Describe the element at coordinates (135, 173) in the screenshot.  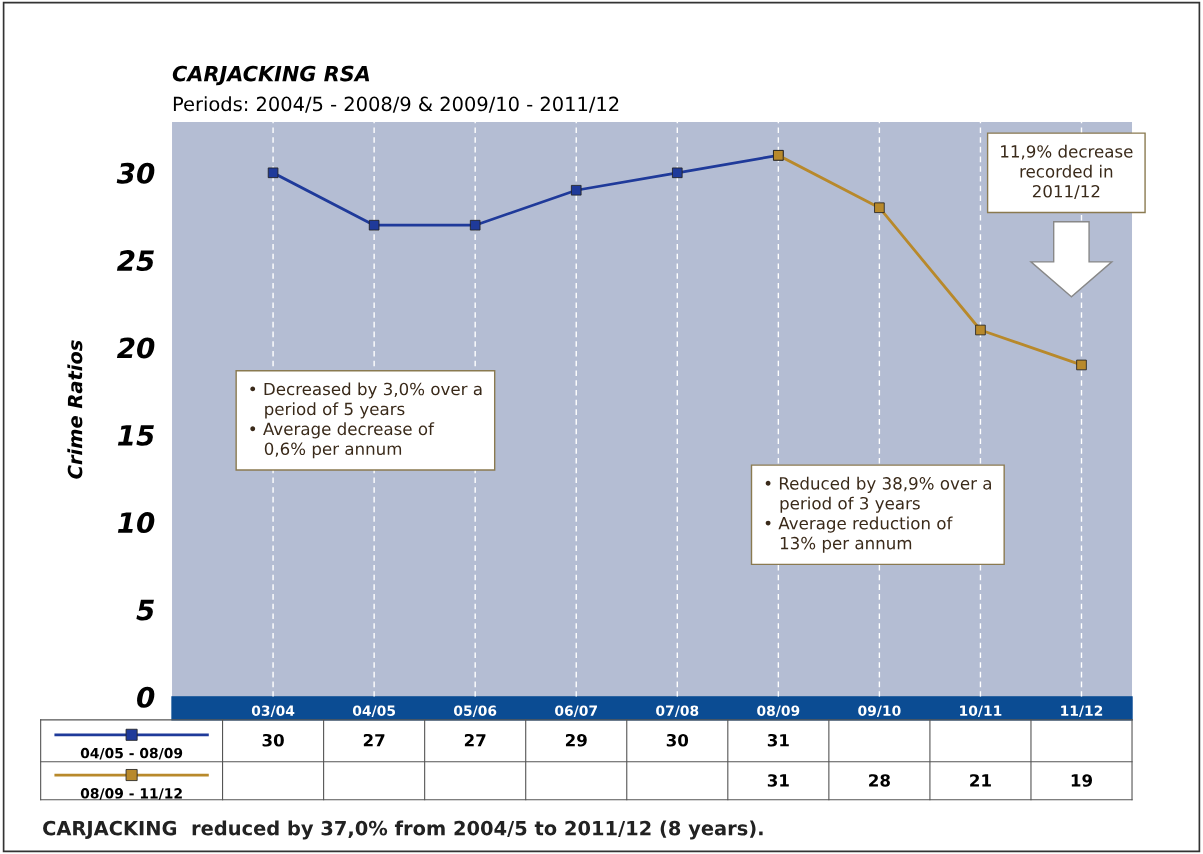
I see `y-tick-label: 30` at that location.